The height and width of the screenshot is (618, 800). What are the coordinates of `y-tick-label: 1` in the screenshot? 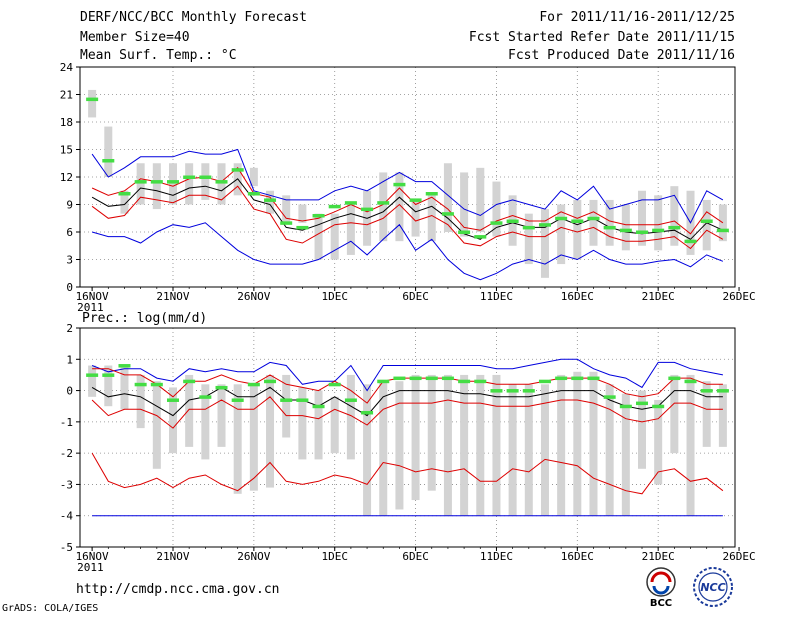 It's located at (69, 359).